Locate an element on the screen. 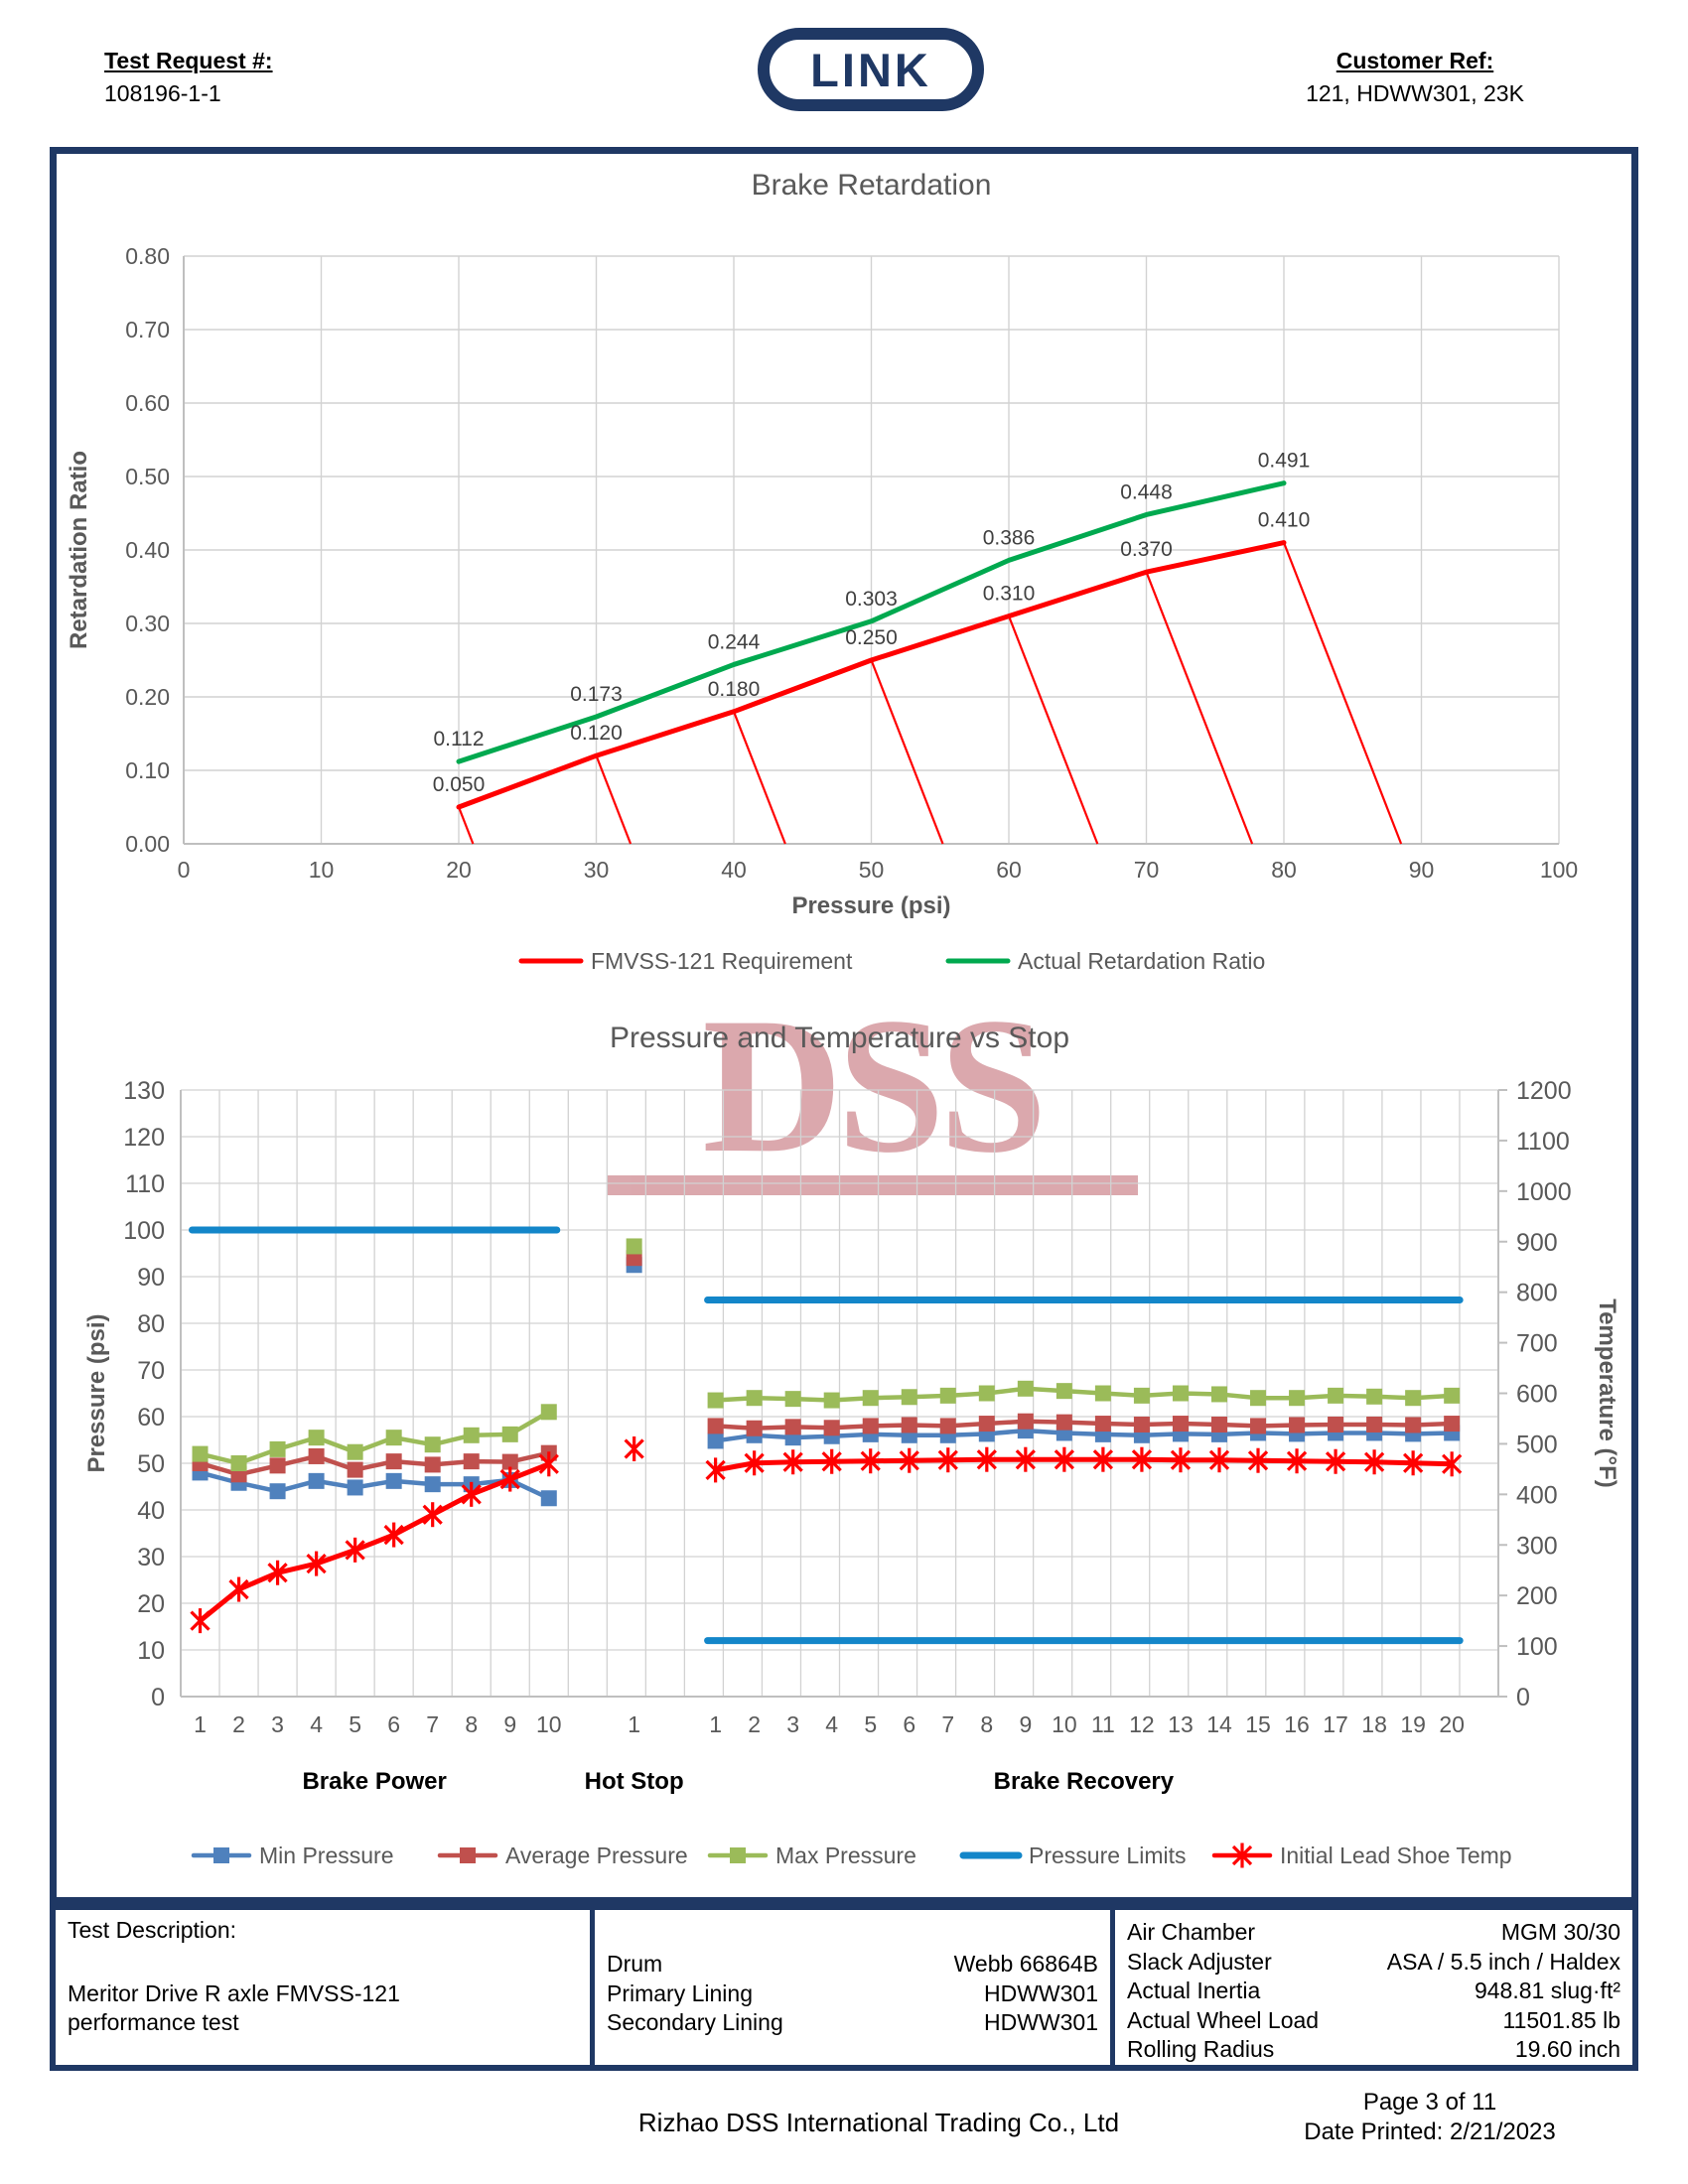  customer-ref-block: Customer Ref: 121, HDWW301, 23K is located at coordinates (1415, 77).